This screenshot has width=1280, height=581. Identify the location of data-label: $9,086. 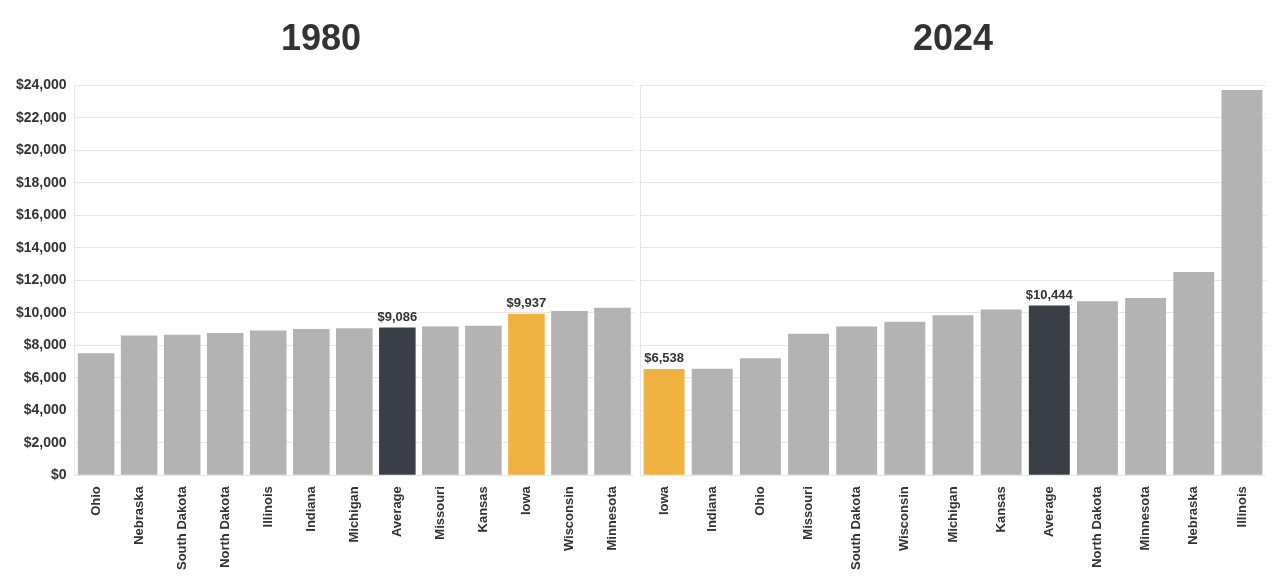
(397, 316).